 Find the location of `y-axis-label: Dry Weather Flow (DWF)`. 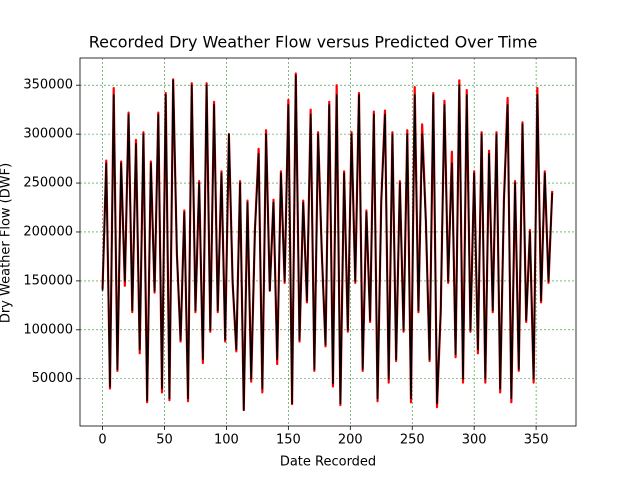

y-axis-label: Dry Weather Flow (DWF) is located at coordinates (7, 243).